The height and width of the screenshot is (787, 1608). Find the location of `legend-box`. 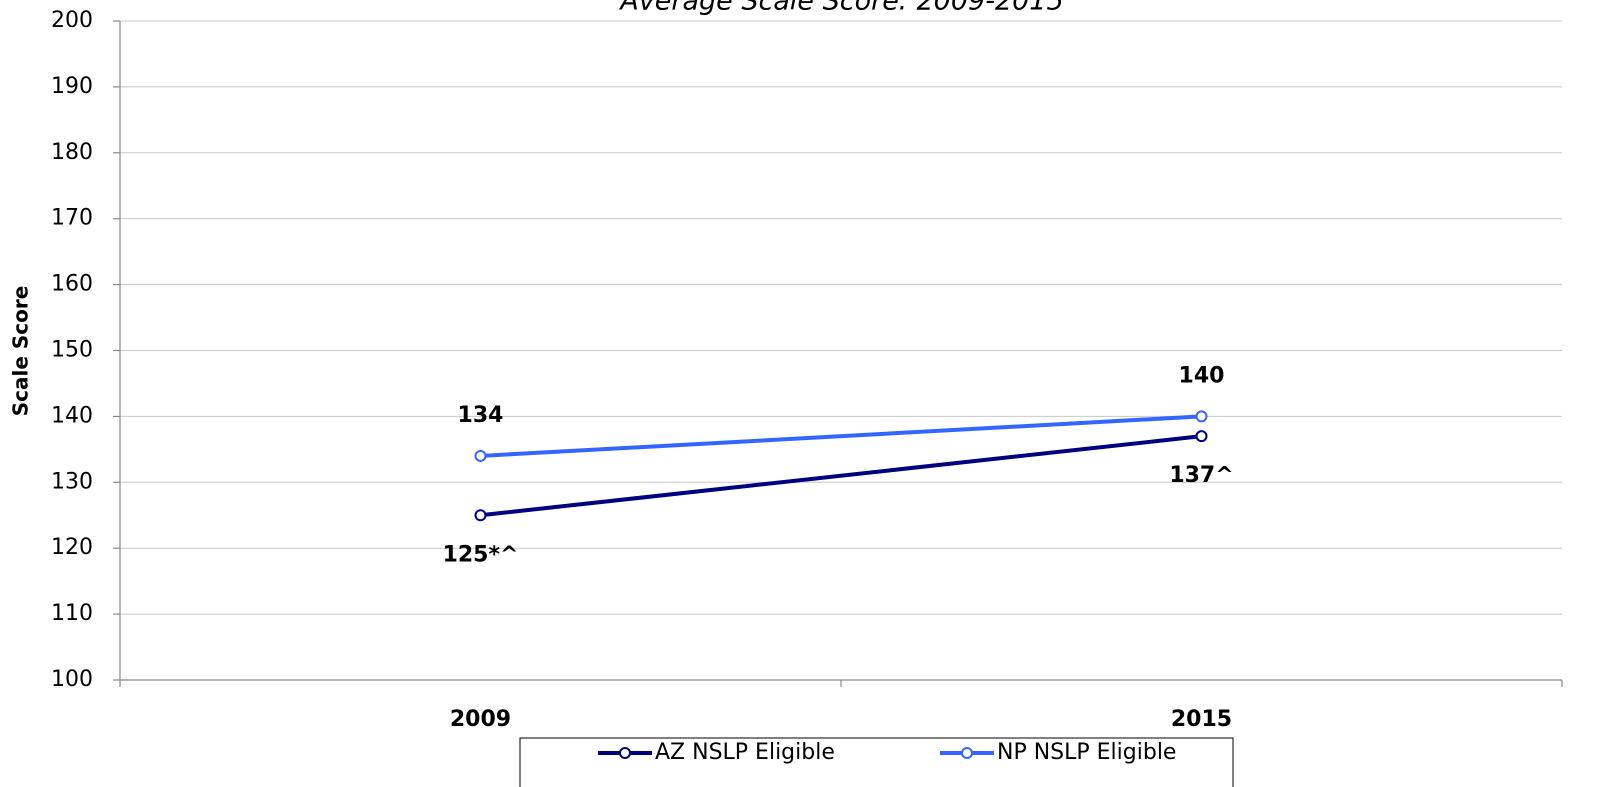

legend-box is located at coordinates (876, 762).